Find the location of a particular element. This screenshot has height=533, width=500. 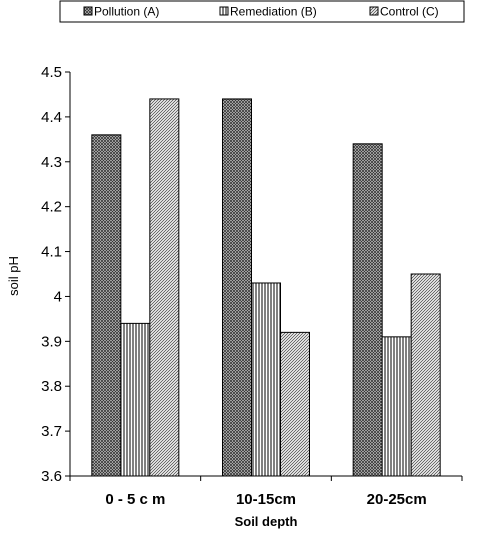

y-tick-label: 3.8 is located at coordinates (51, 386).